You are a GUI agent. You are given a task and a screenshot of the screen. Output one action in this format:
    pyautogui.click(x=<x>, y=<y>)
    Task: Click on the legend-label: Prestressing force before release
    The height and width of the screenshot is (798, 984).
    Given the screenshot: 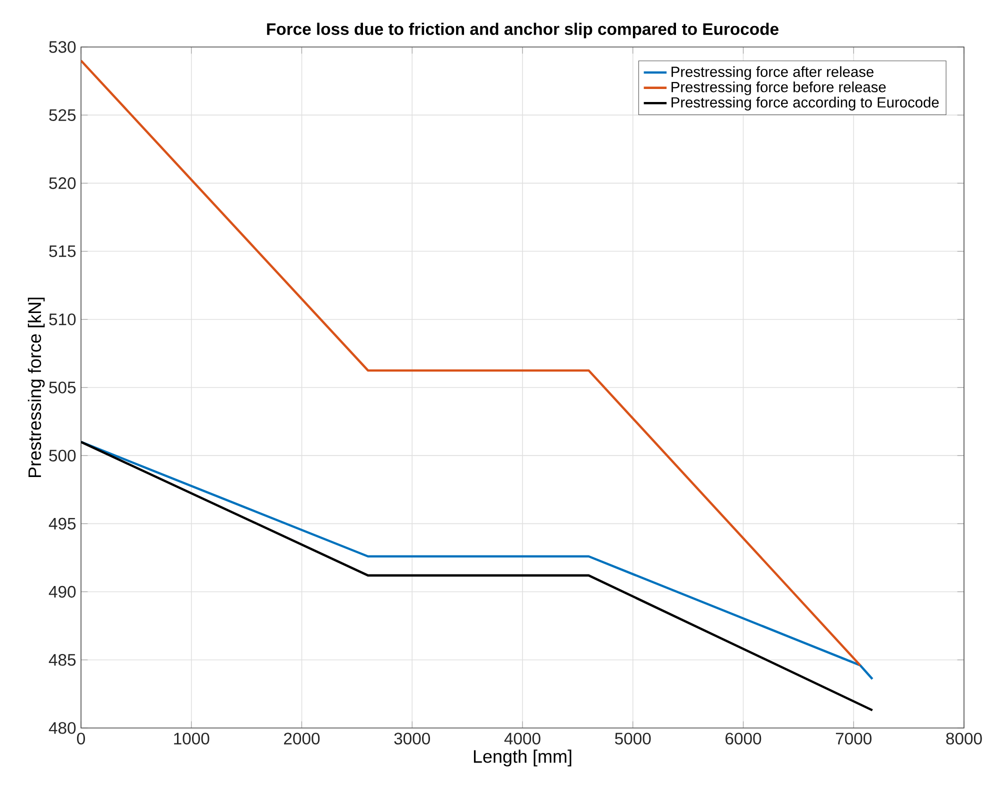 What is the action you would take?
    pyautogui.click(x=779, y=89)
    